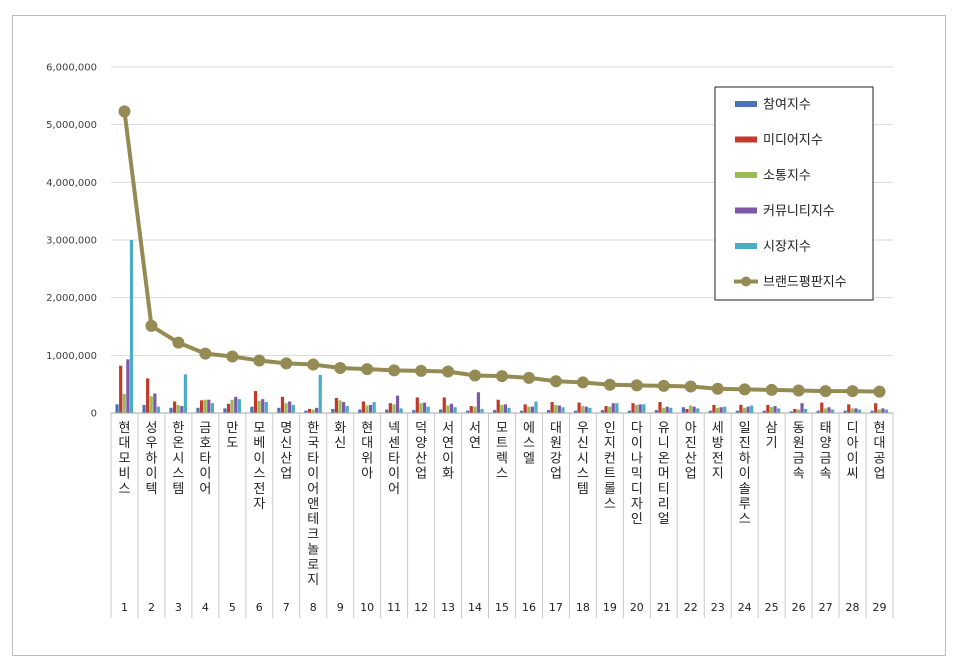 Image resolution: width=960 pixels, height=669 pixels. I want to click on y-tick-label: 3,000,000, so click(71, 241).